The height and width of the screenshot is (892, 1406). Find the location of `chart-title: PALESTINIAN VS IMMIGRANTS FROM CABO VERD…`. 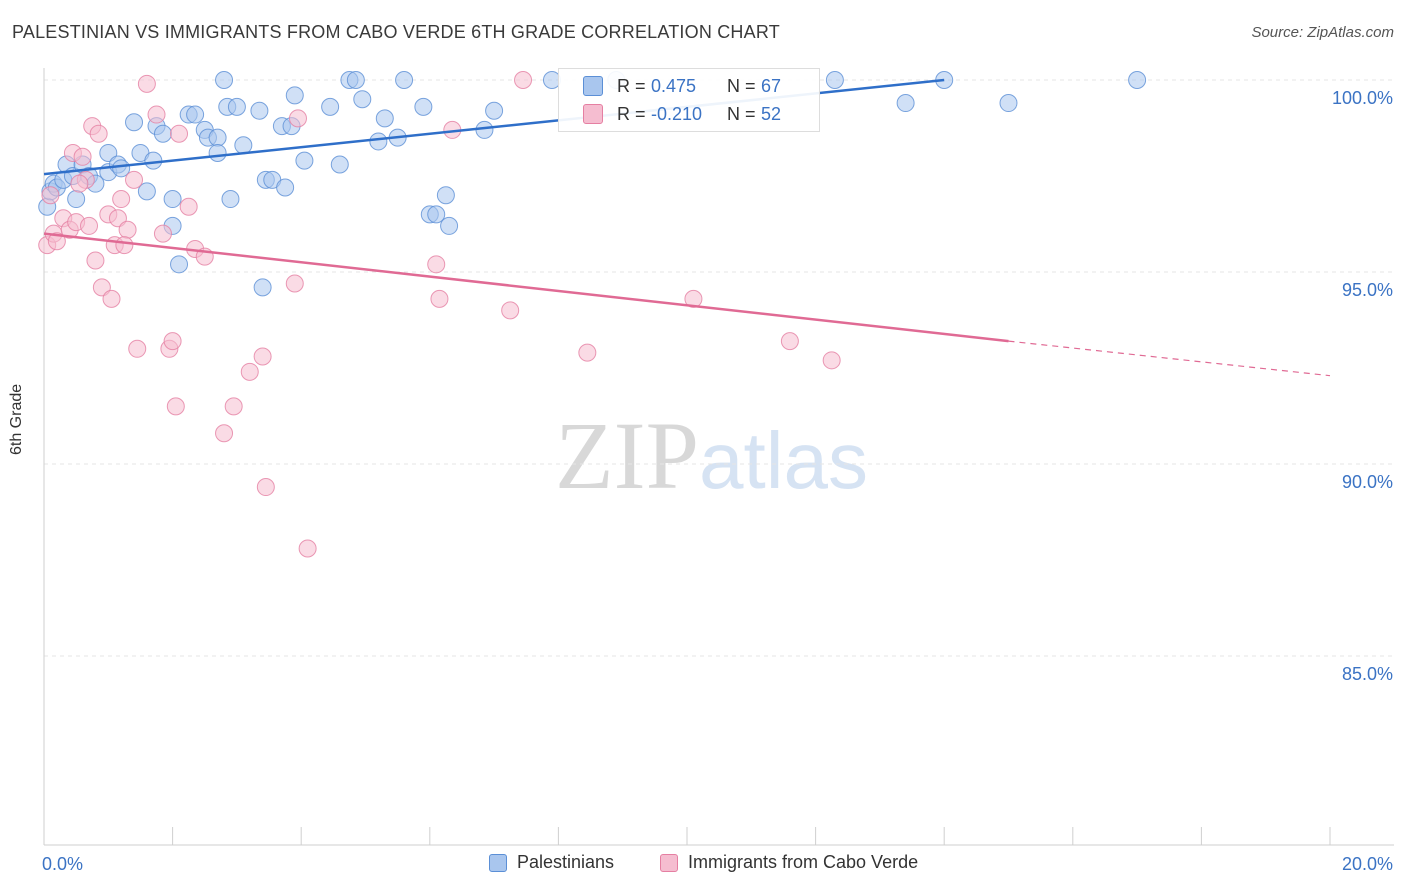

chart-title: PALESTINIAN VS IMMIGRANTS FROM CABO VERD… is located at coordinates (396, 32).